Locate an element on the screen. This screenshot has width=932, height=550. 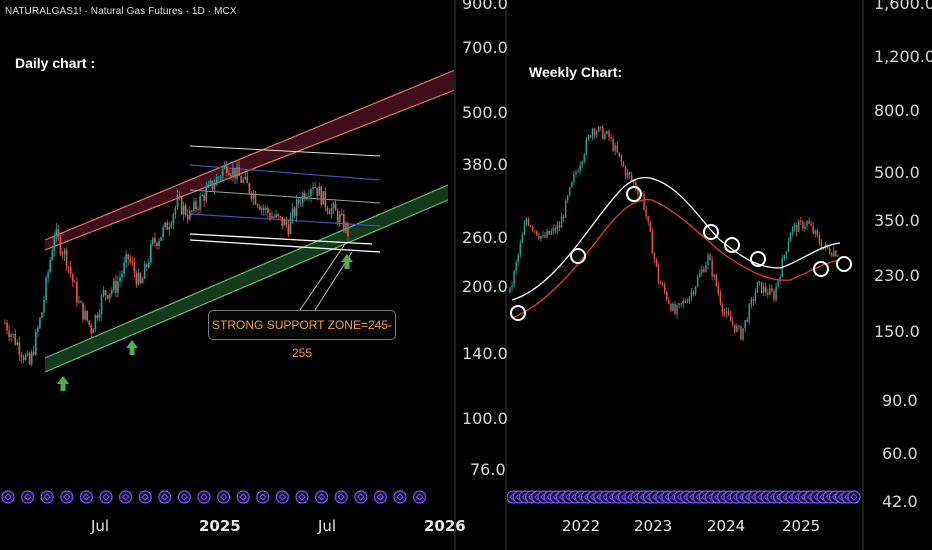
daily-x-tick: 2025 is located at coordinates (220, 526).